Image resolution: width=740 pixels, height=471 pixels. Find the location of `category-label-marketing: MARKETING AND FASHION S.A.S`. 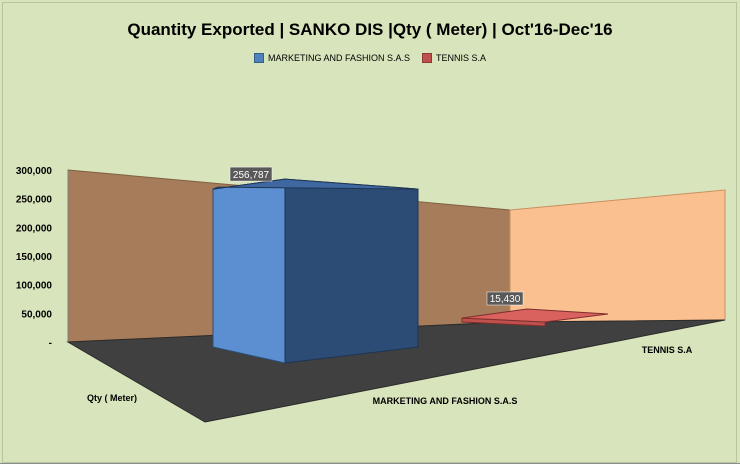

category-label-marketing: MARKETING AND FASHION S.A.S is located at coordinates (445, 401).